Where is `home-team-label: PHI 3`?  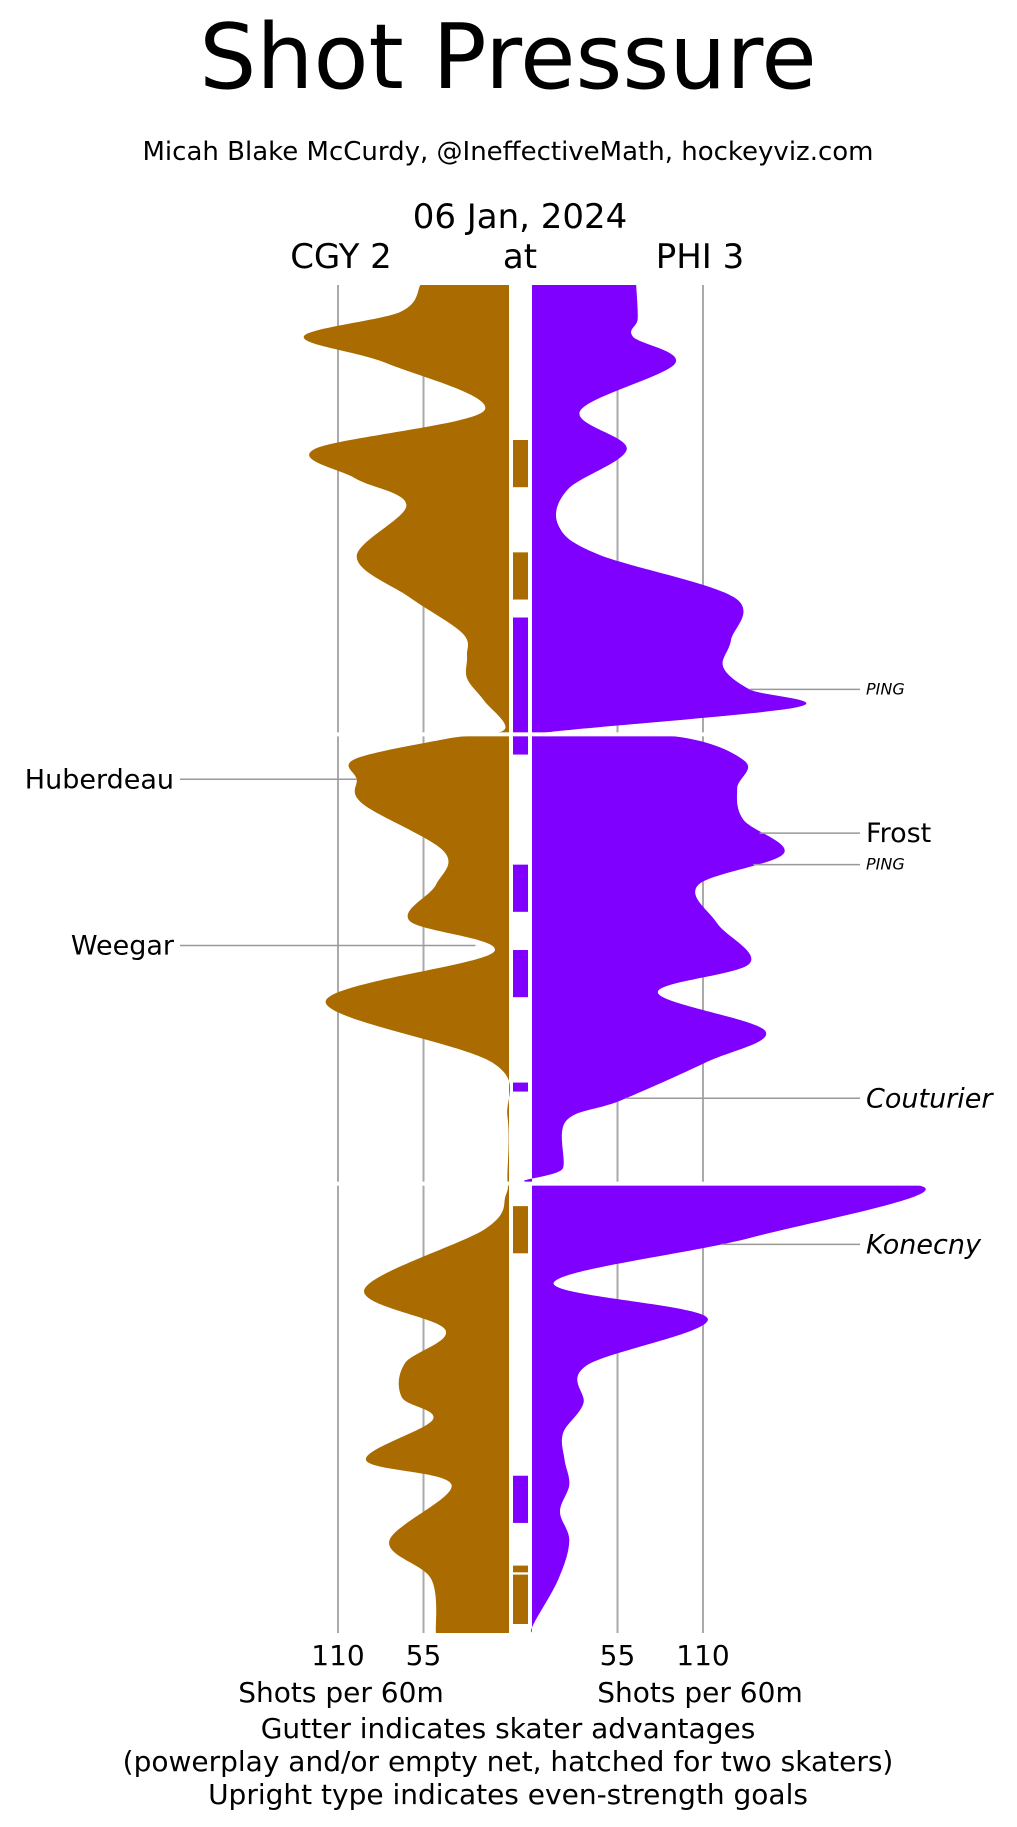 home-team-label: PHI 3 is located at coordinates (700, 257).